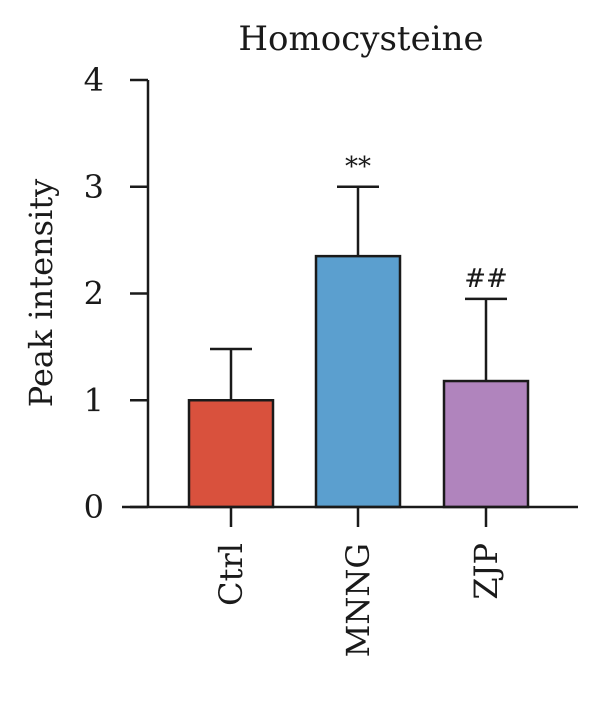  I want to click on category-label-mnng: MNNG, so click(358, 600).